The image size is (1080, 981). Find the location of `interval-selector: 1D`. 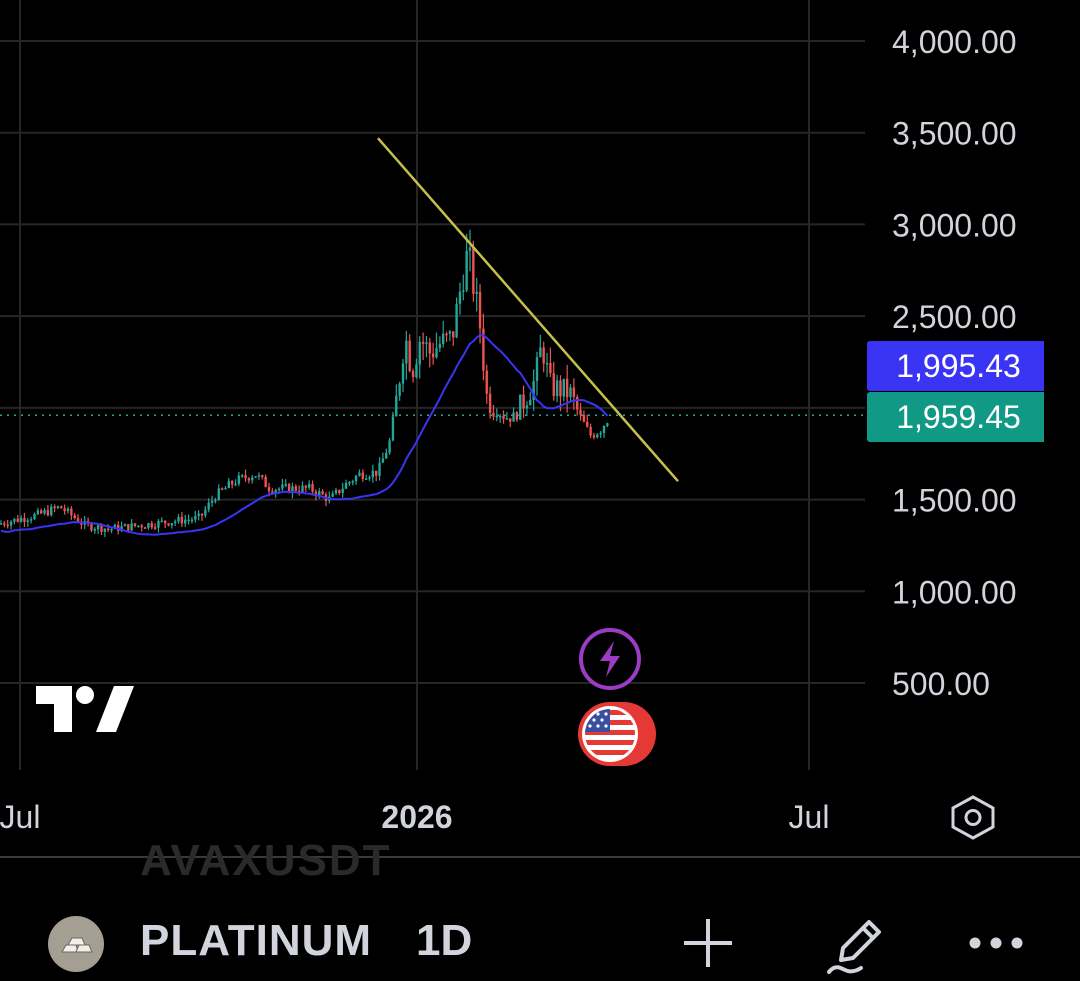

interval-selector: 1D is located at coordinates (444, 940).